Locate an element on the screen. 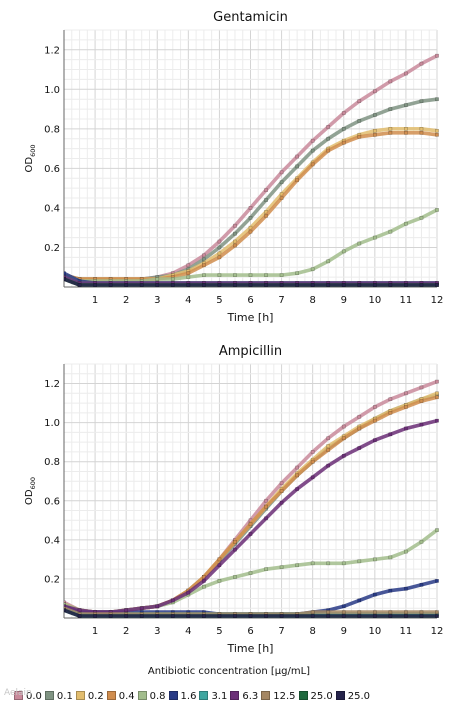 Image resolution: width=458 pixels, height=711 pixels. legend-label: 6.3 is located at coordinates (250, 696).